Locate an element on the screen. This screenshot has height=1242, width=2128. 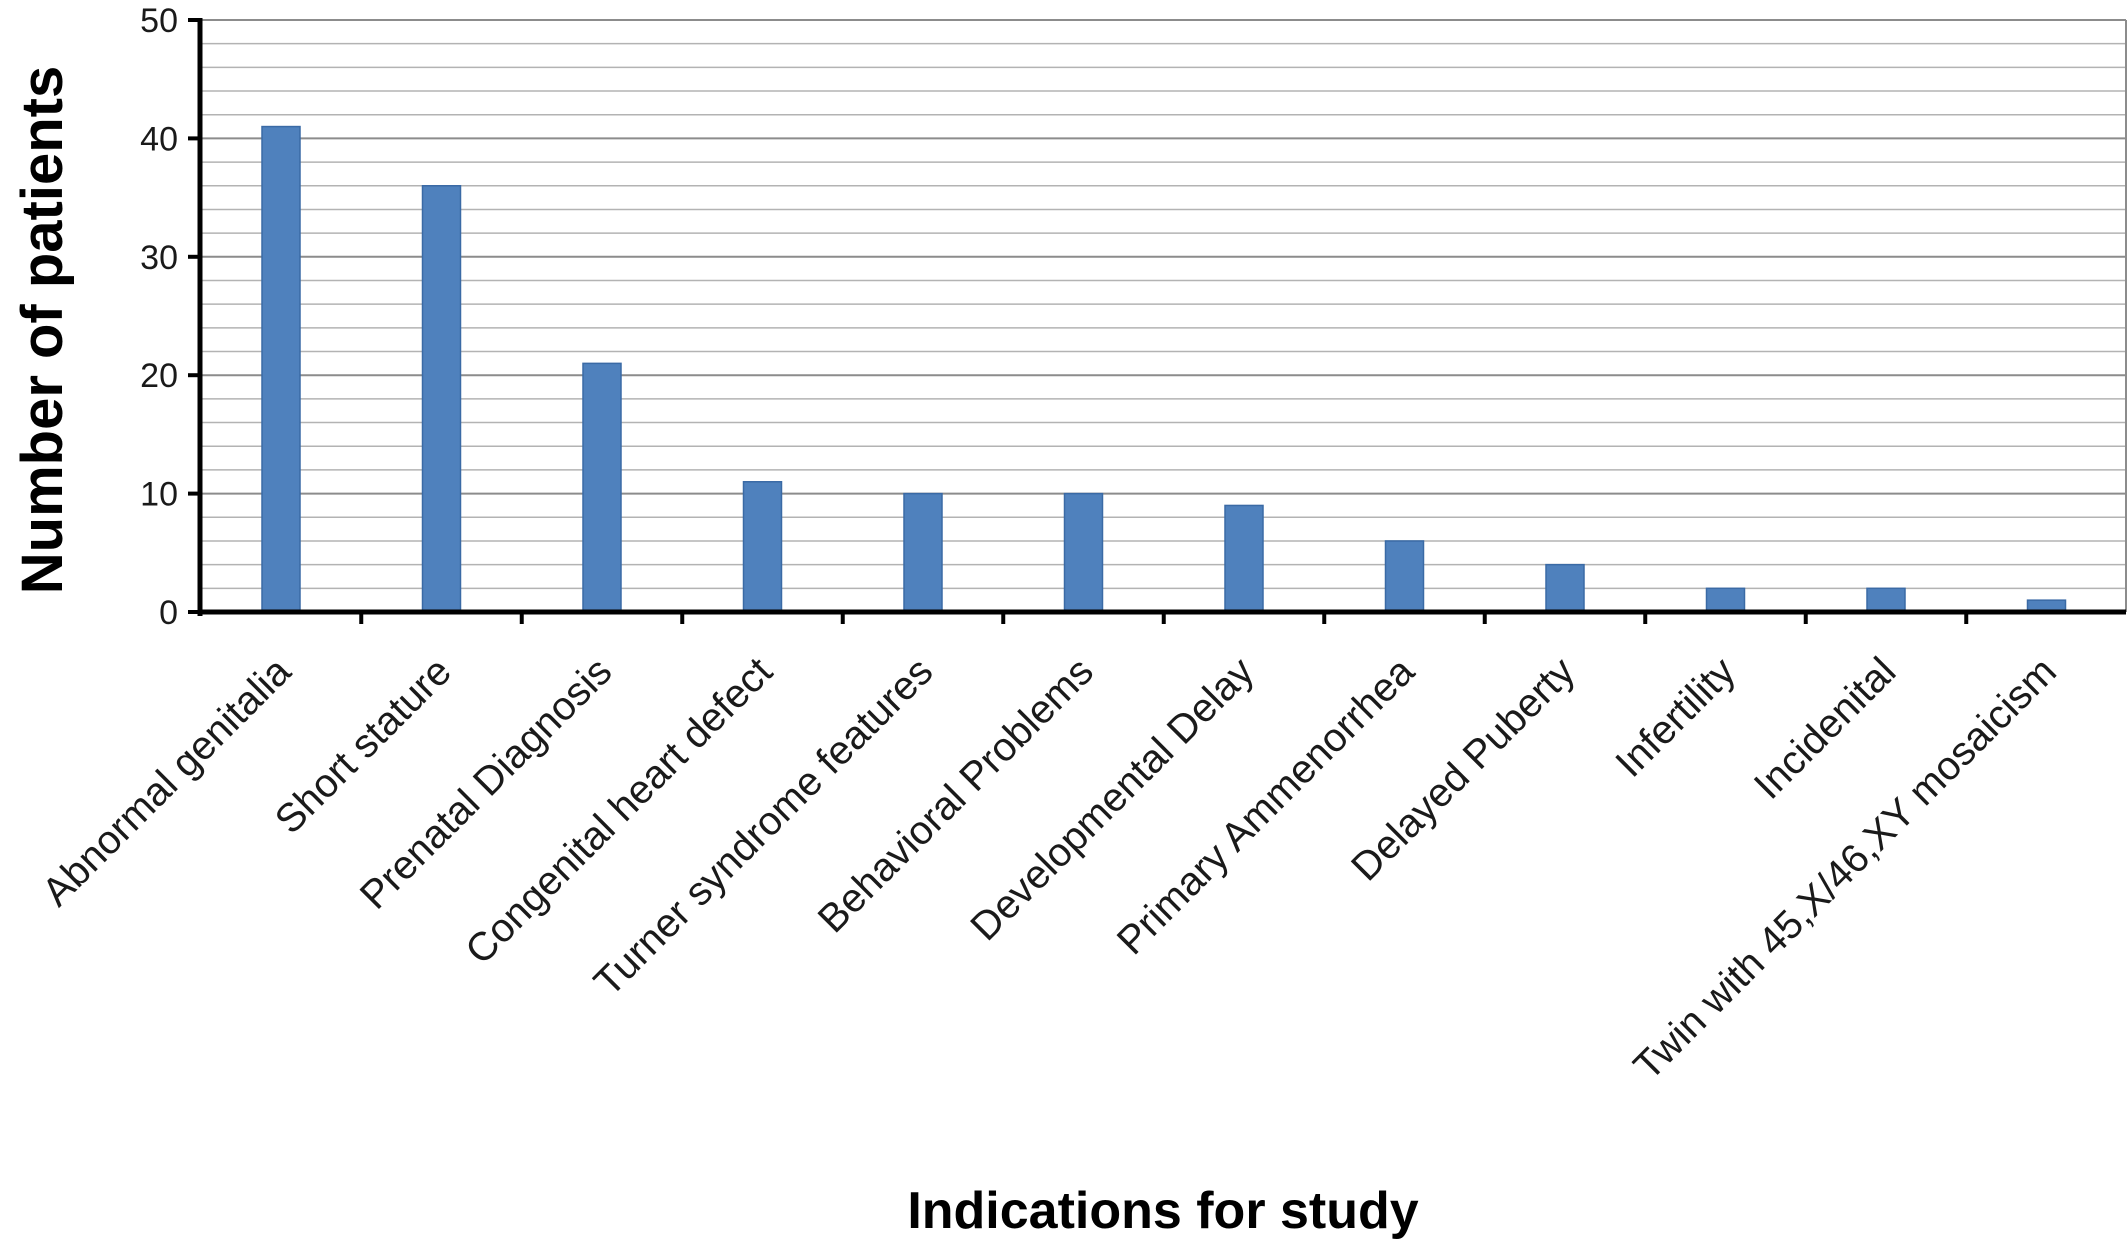
x-category-label: Behavioral Problems is located at coordinates (956, 795).